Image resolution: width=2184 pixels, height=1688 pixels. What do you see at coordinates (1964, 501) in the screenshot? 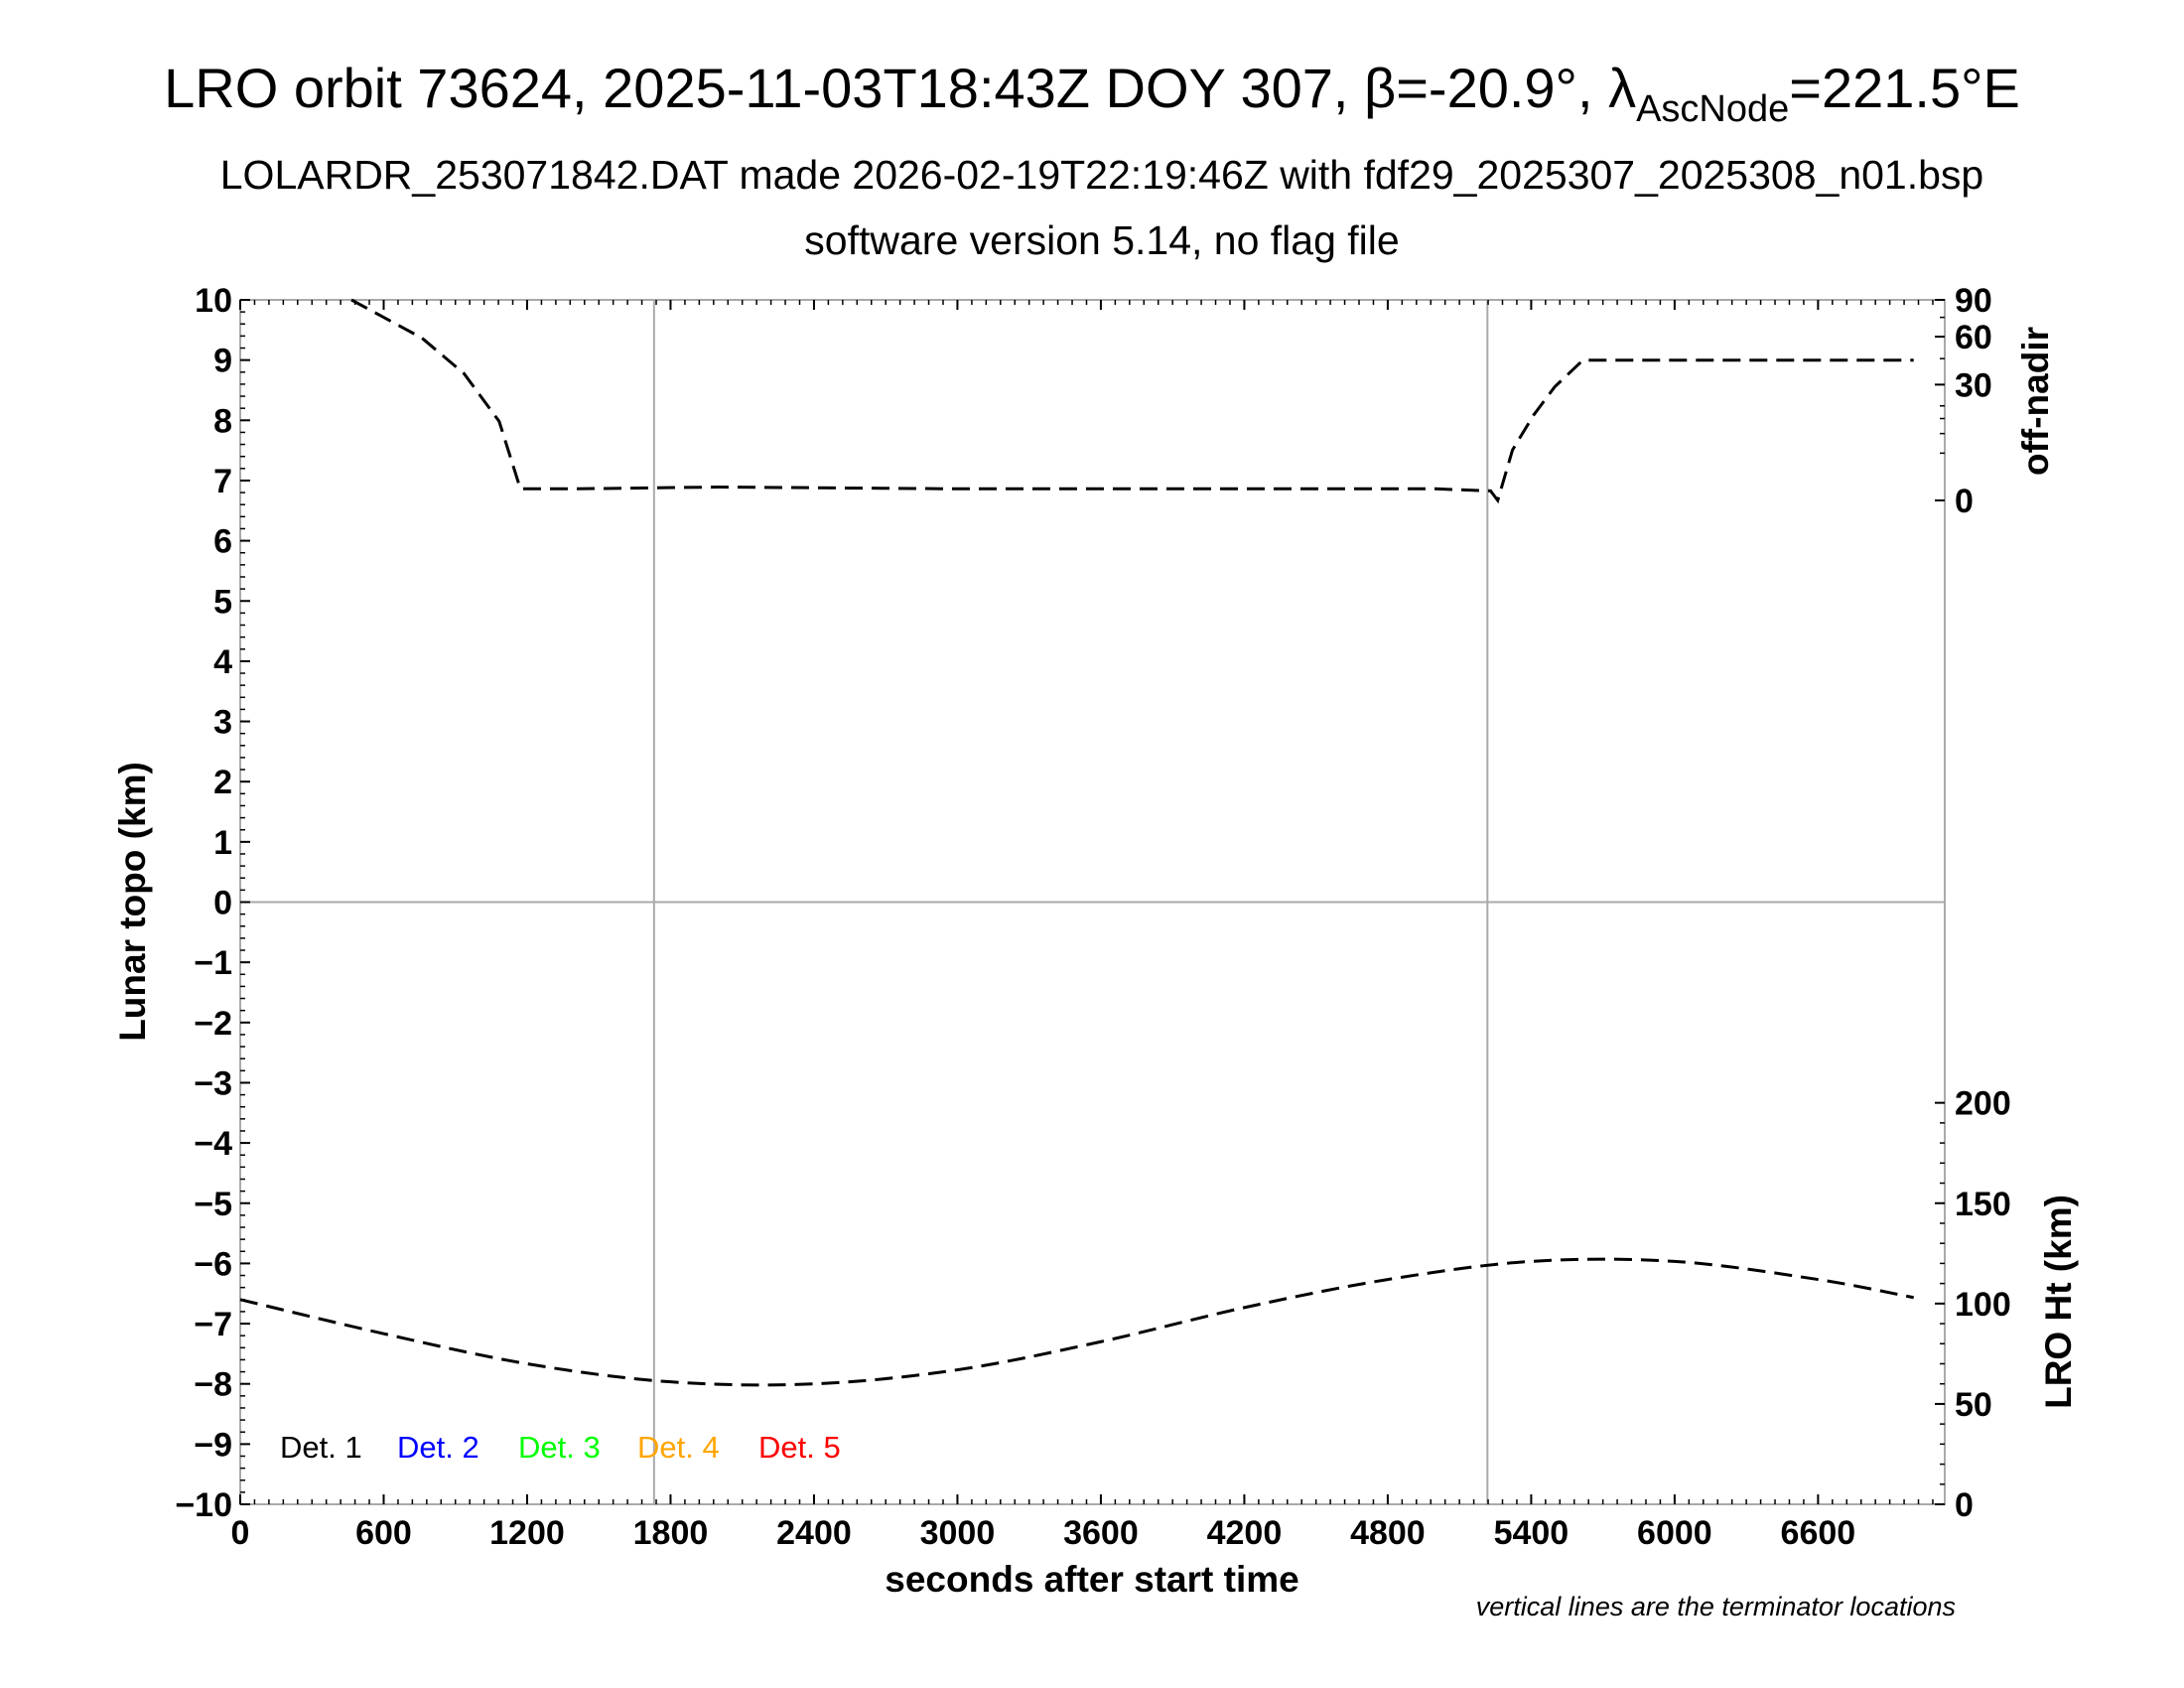
I see `offnadir-tick-label: 0` at bounding box center [1964, 501].